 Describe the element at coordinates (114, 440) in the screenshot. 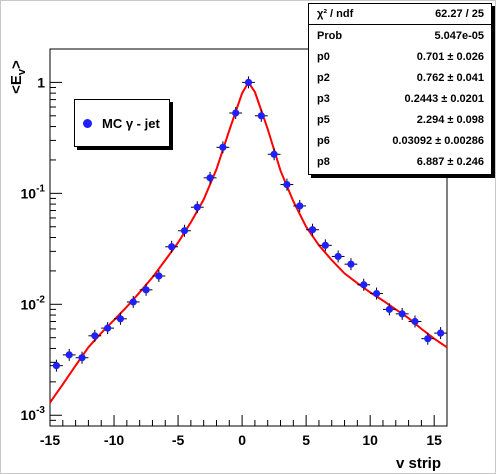

I see `x-tick-label: -10` at that location.